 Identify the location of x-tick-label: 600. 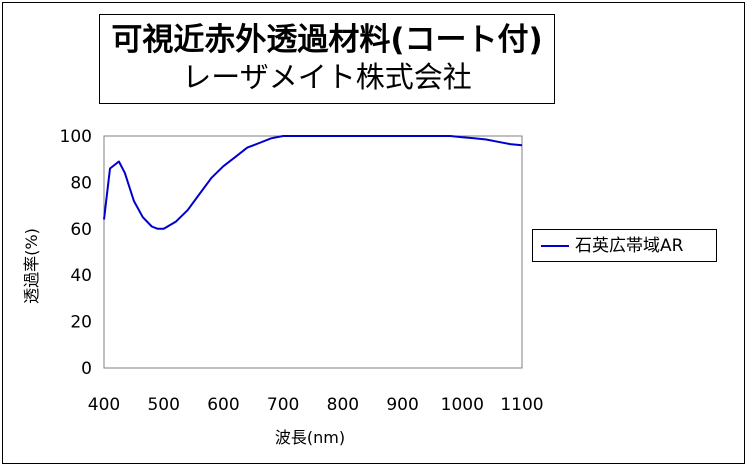
(223, 405).